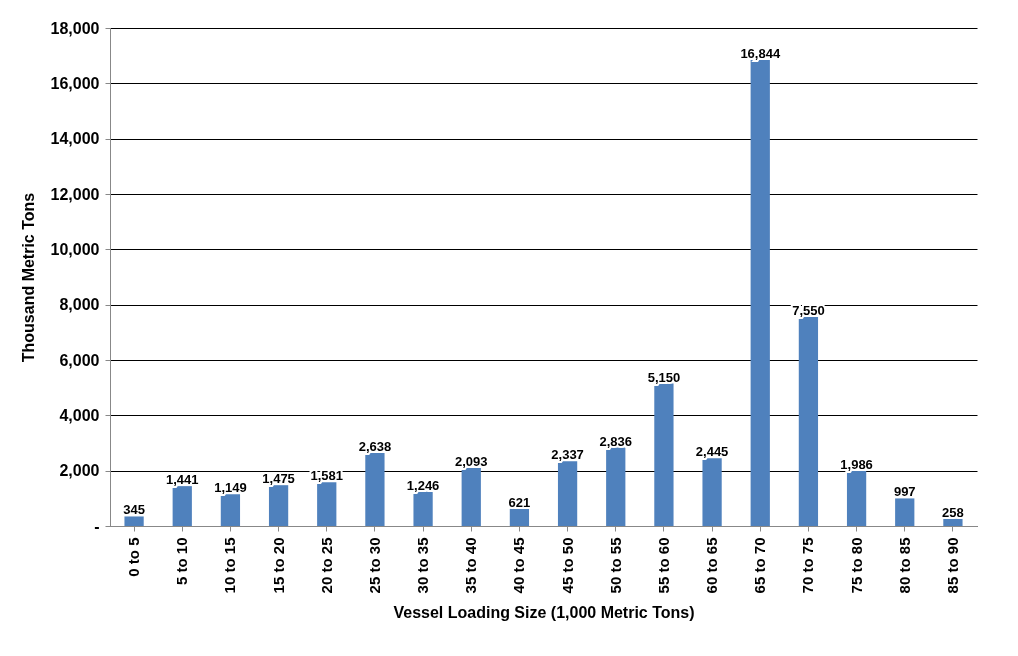  Describe the element at coordinates (79, 415) in the screenshot. I see `y-tick-label: 4,000` at that location.